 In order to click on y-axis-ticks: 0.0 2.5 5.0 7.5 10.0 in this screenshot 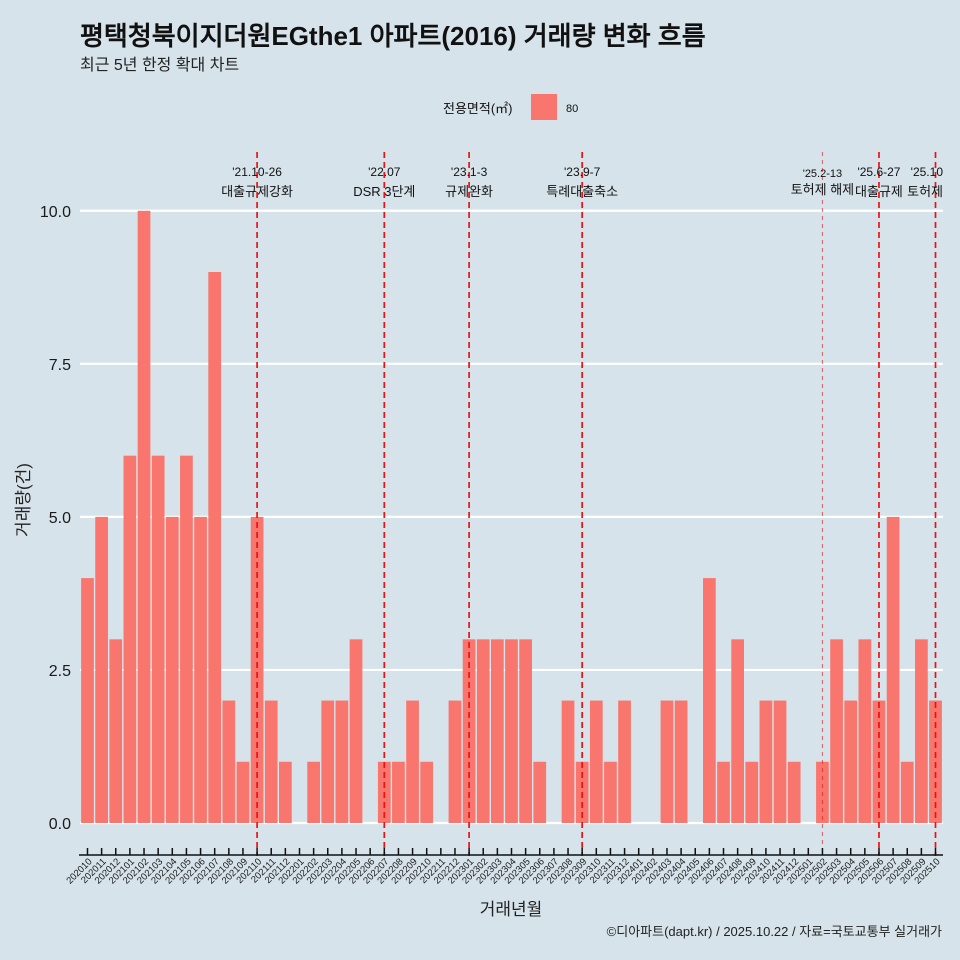, I will do `click(55, 518)`.